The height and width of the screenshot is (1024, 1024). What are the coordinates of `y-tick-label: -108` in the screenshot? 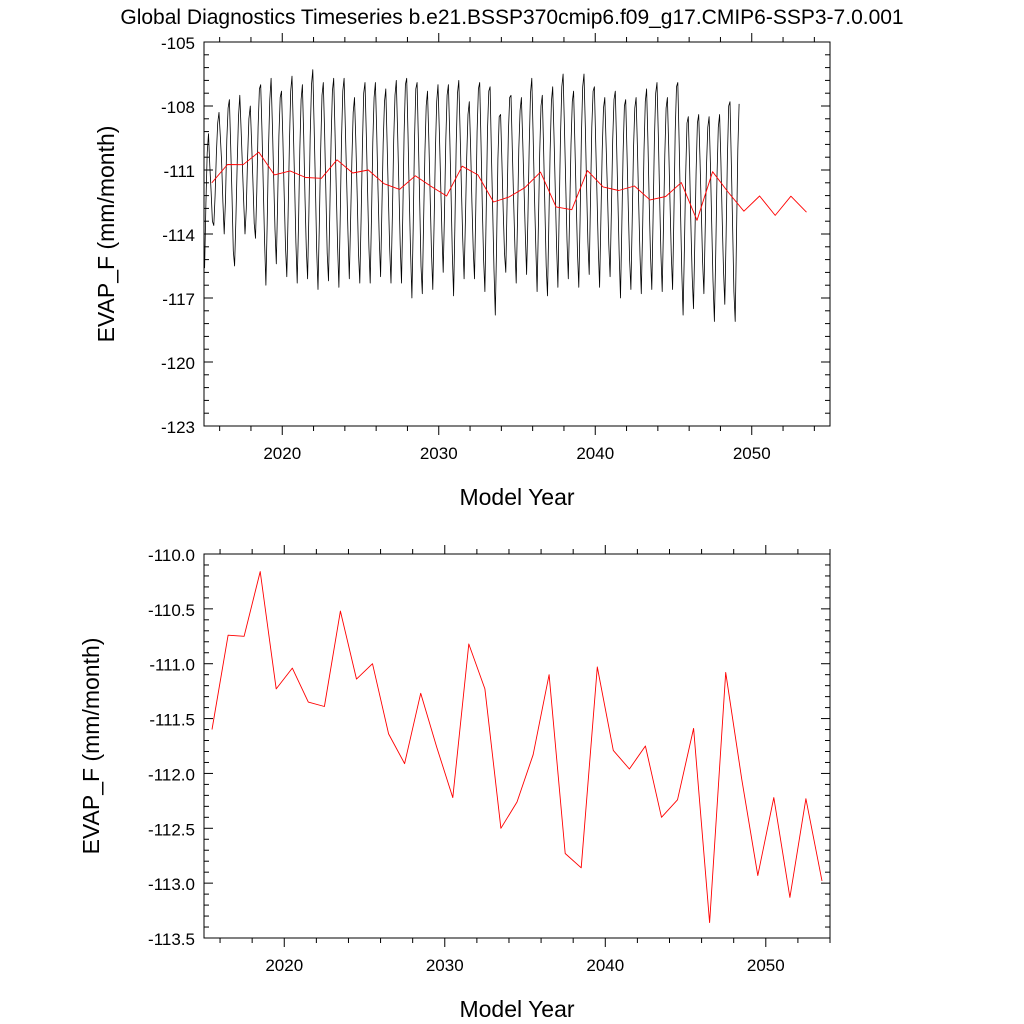 It's located at (178, 107).